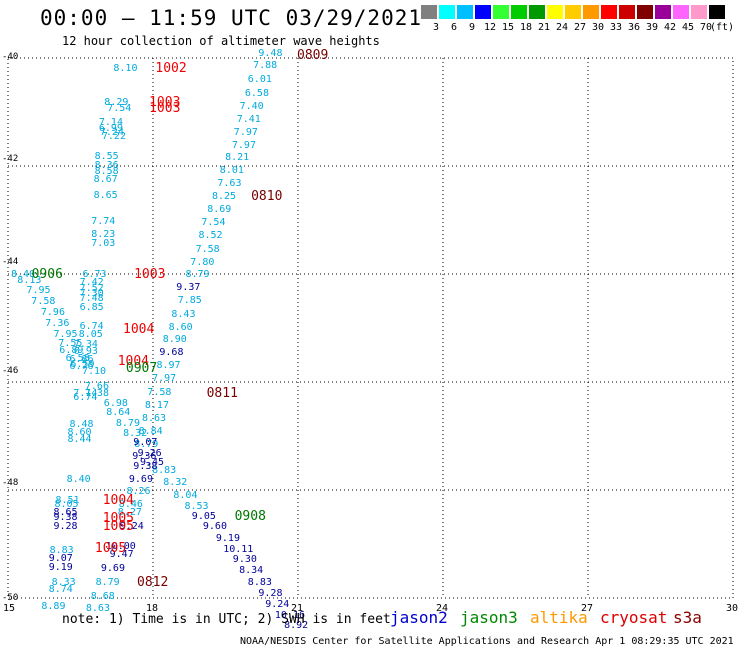 This screenshot has height=650, width=740. I want to click on wave-height-label: 7.96, so click(52, 312).